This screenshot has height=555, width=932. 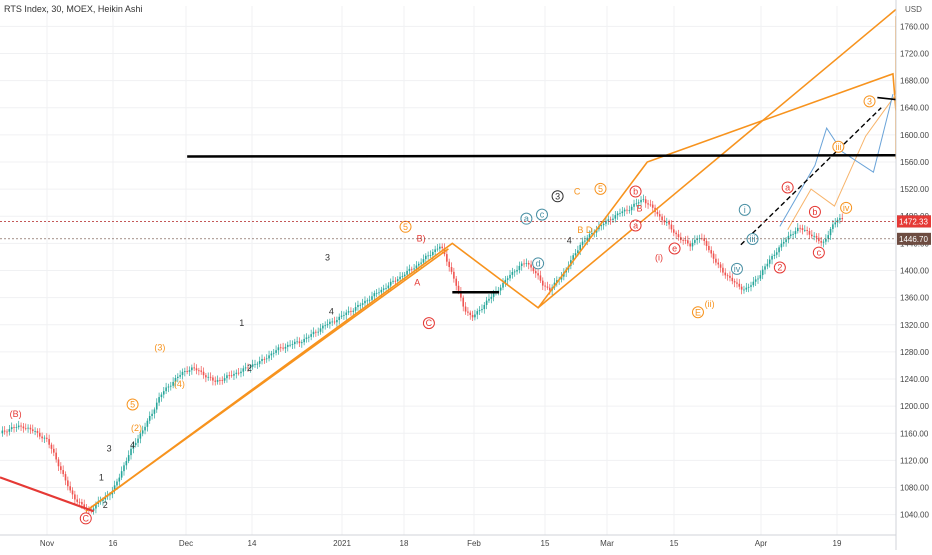 I want to click on wave-label: (ii), so click(x=710, y=304).